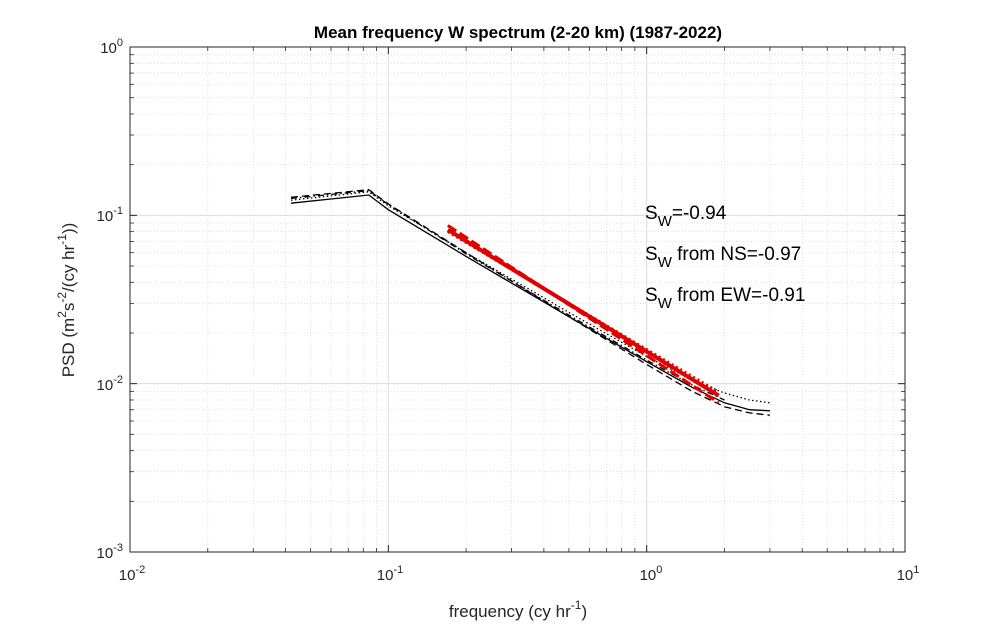 The image size is (1000, 625). I want to click on x-tick-label: 10⁻², so click(132, 574).